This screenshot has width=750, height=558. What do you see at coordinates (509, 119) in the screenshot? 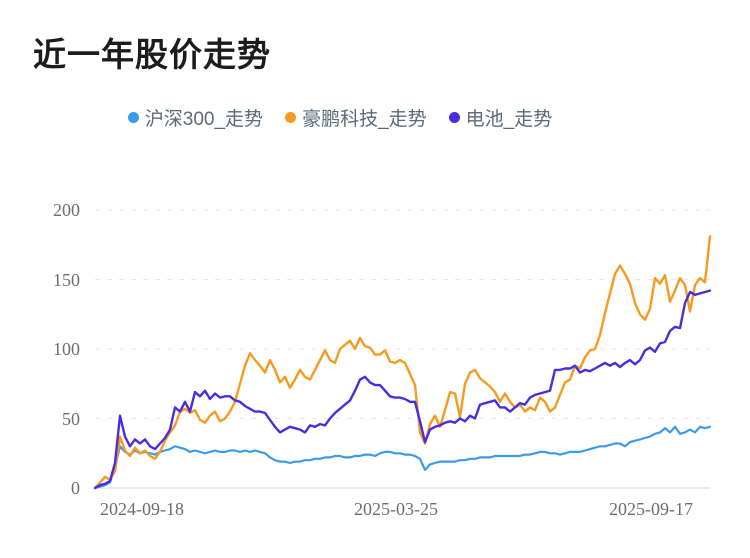
I see `legend-item-label: 电池_走势` at bounding box center [509, 119].